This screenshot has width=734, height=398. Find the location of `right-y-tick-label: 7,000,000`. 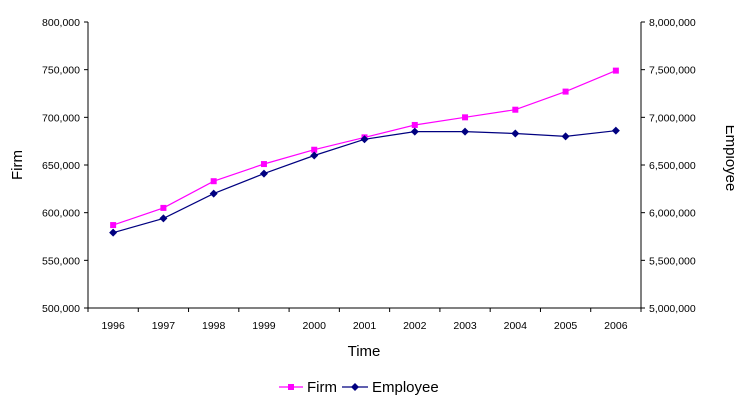

right-y-tick-label: 7,000,000 is located at coordinates (672, 118).